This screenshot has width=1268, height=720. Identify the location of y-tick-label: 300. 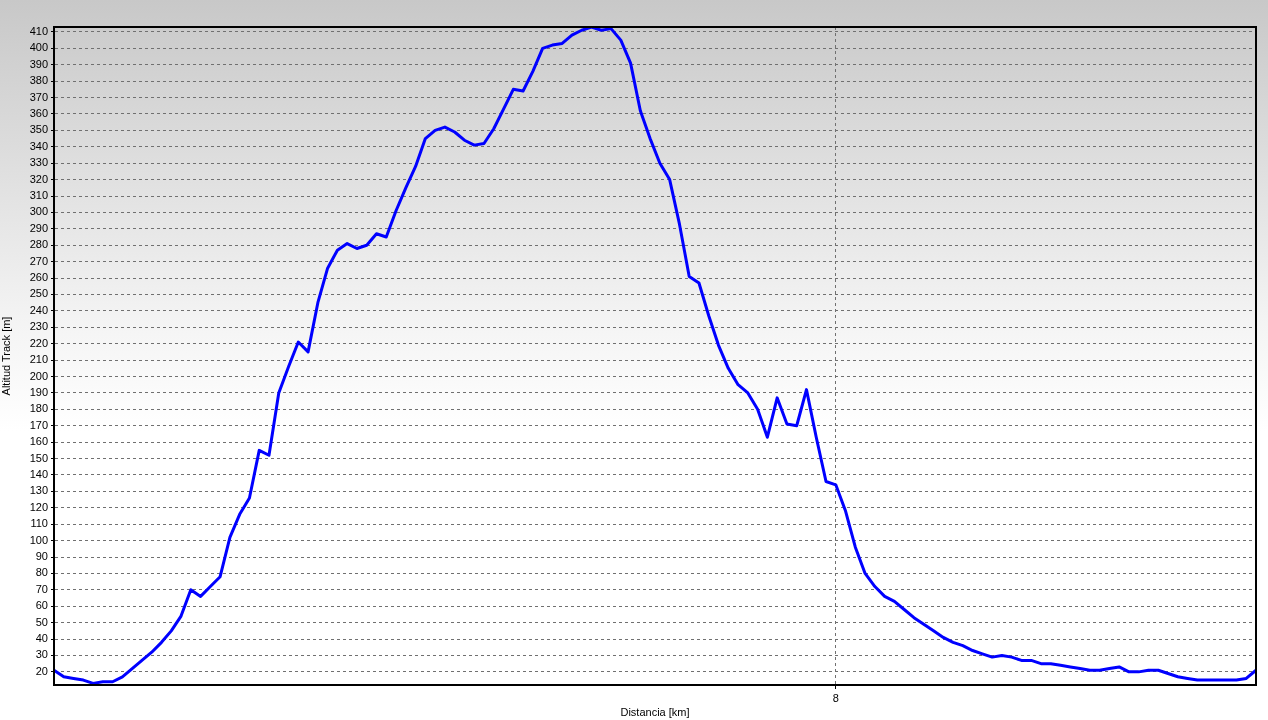
(38, 211).